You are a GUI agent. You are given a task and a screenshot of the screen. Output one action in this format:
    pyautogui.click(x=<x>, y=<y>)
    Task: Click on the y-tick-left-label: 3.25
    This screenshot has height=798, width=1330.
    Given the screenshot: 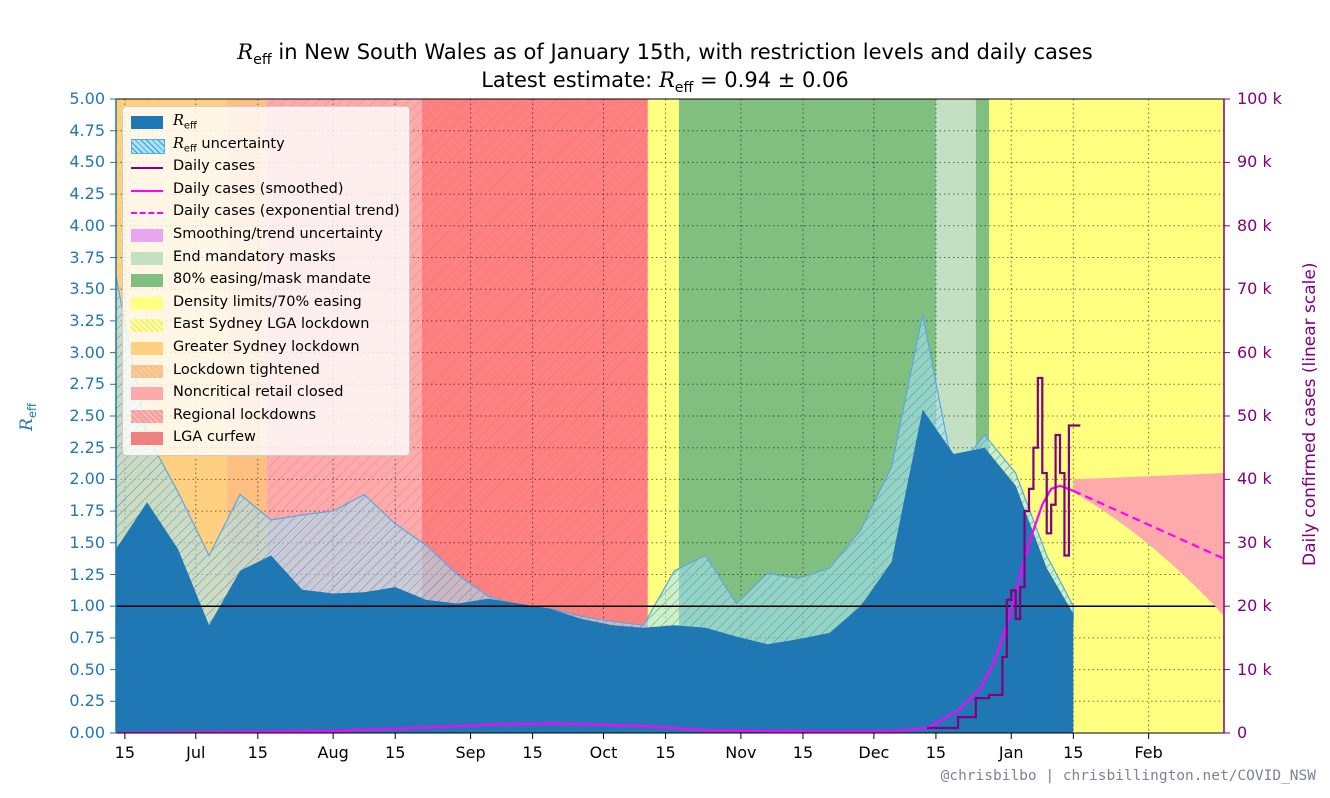 What is the action you would take?
    pyautogui.click(x=87, y=320)
    